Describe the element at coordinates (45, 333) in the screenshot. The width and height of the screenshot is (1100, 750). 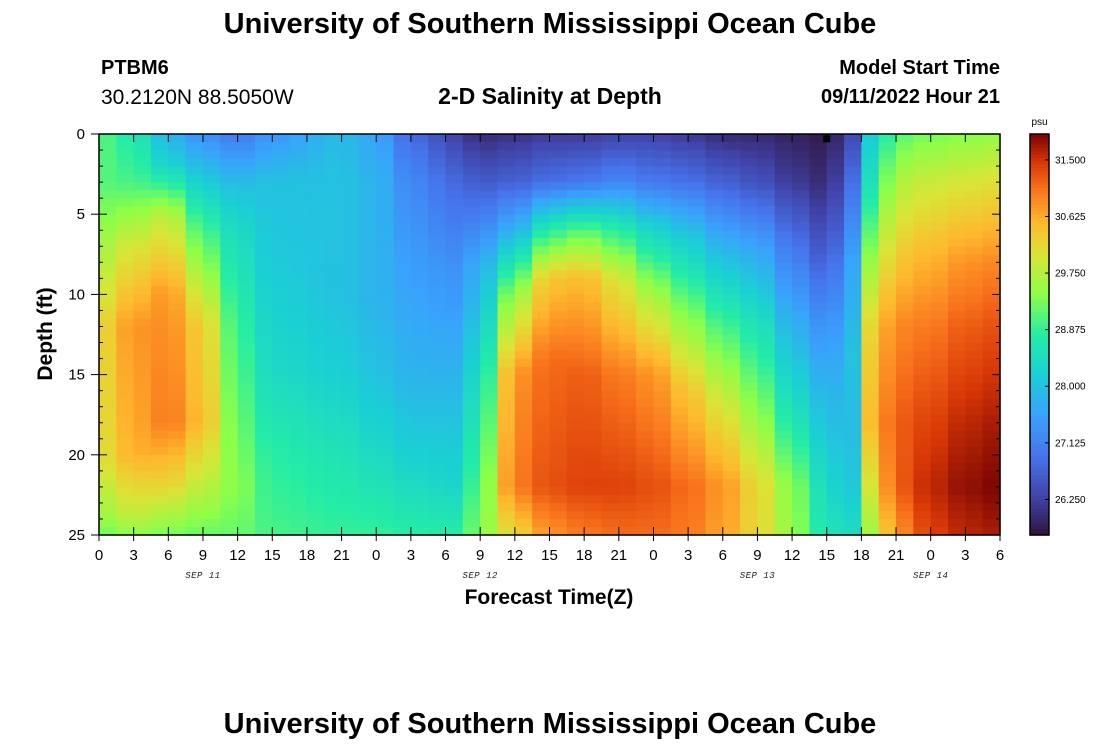
I see `y-axis-title: Depth (ft)` at that location.